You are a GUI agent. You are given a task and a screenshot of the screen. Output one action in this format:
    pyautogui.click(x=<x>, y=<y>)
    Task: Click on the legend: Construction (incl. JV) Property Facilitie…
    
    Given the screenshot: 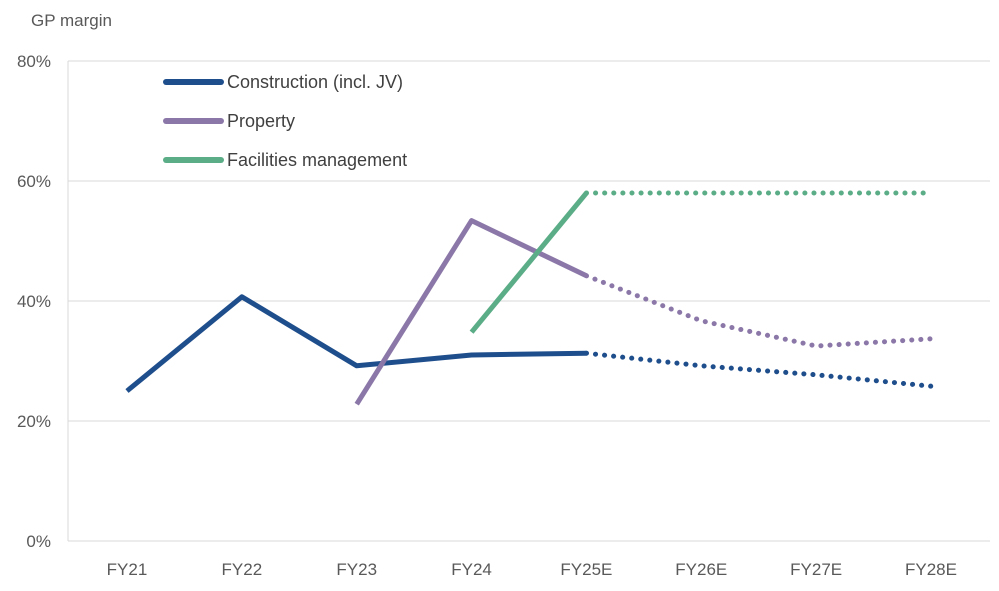 What is the action you would take?
    pyautogui.click(x=285, y=121)
    